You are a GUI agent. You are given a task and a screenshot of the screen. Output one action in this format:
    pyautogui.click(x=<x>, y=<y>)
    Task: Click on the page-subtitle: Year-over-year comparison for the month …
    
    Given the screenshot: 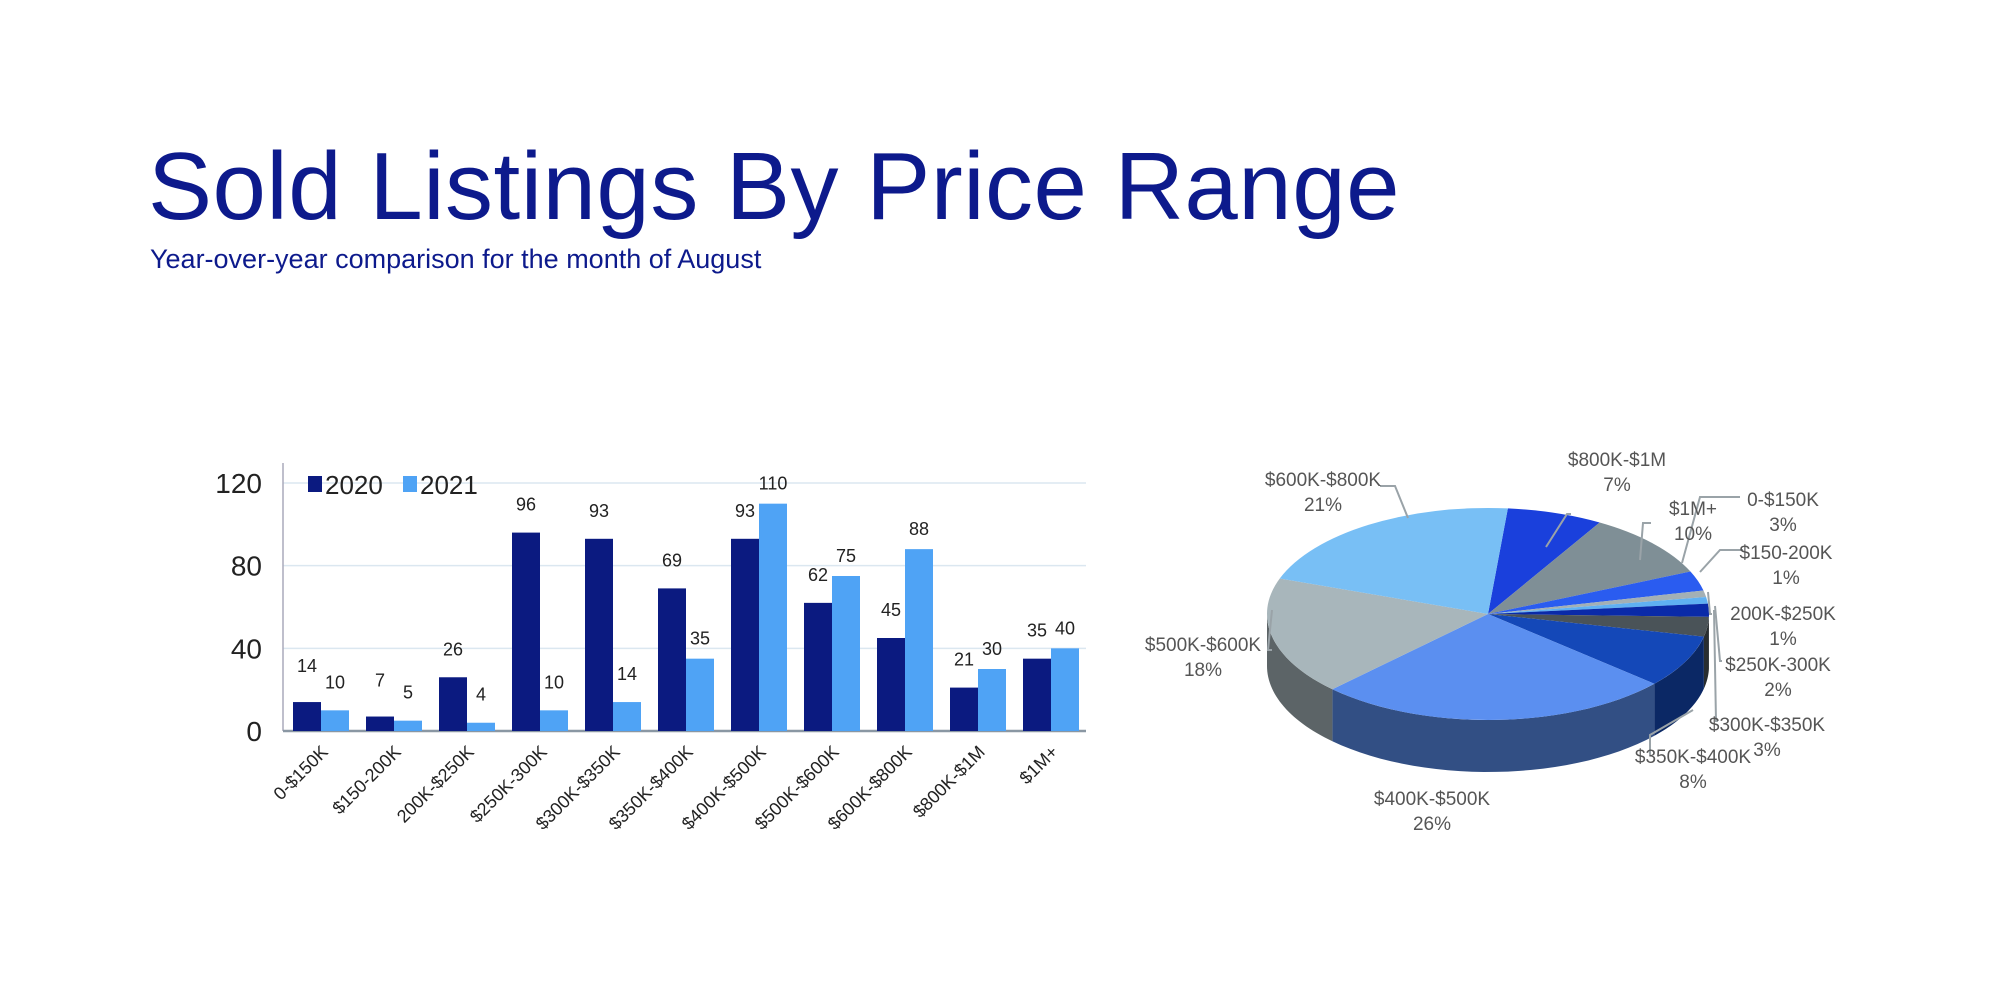 What is the action you would take?
    pyautogui.click(x=456, y=259)
    